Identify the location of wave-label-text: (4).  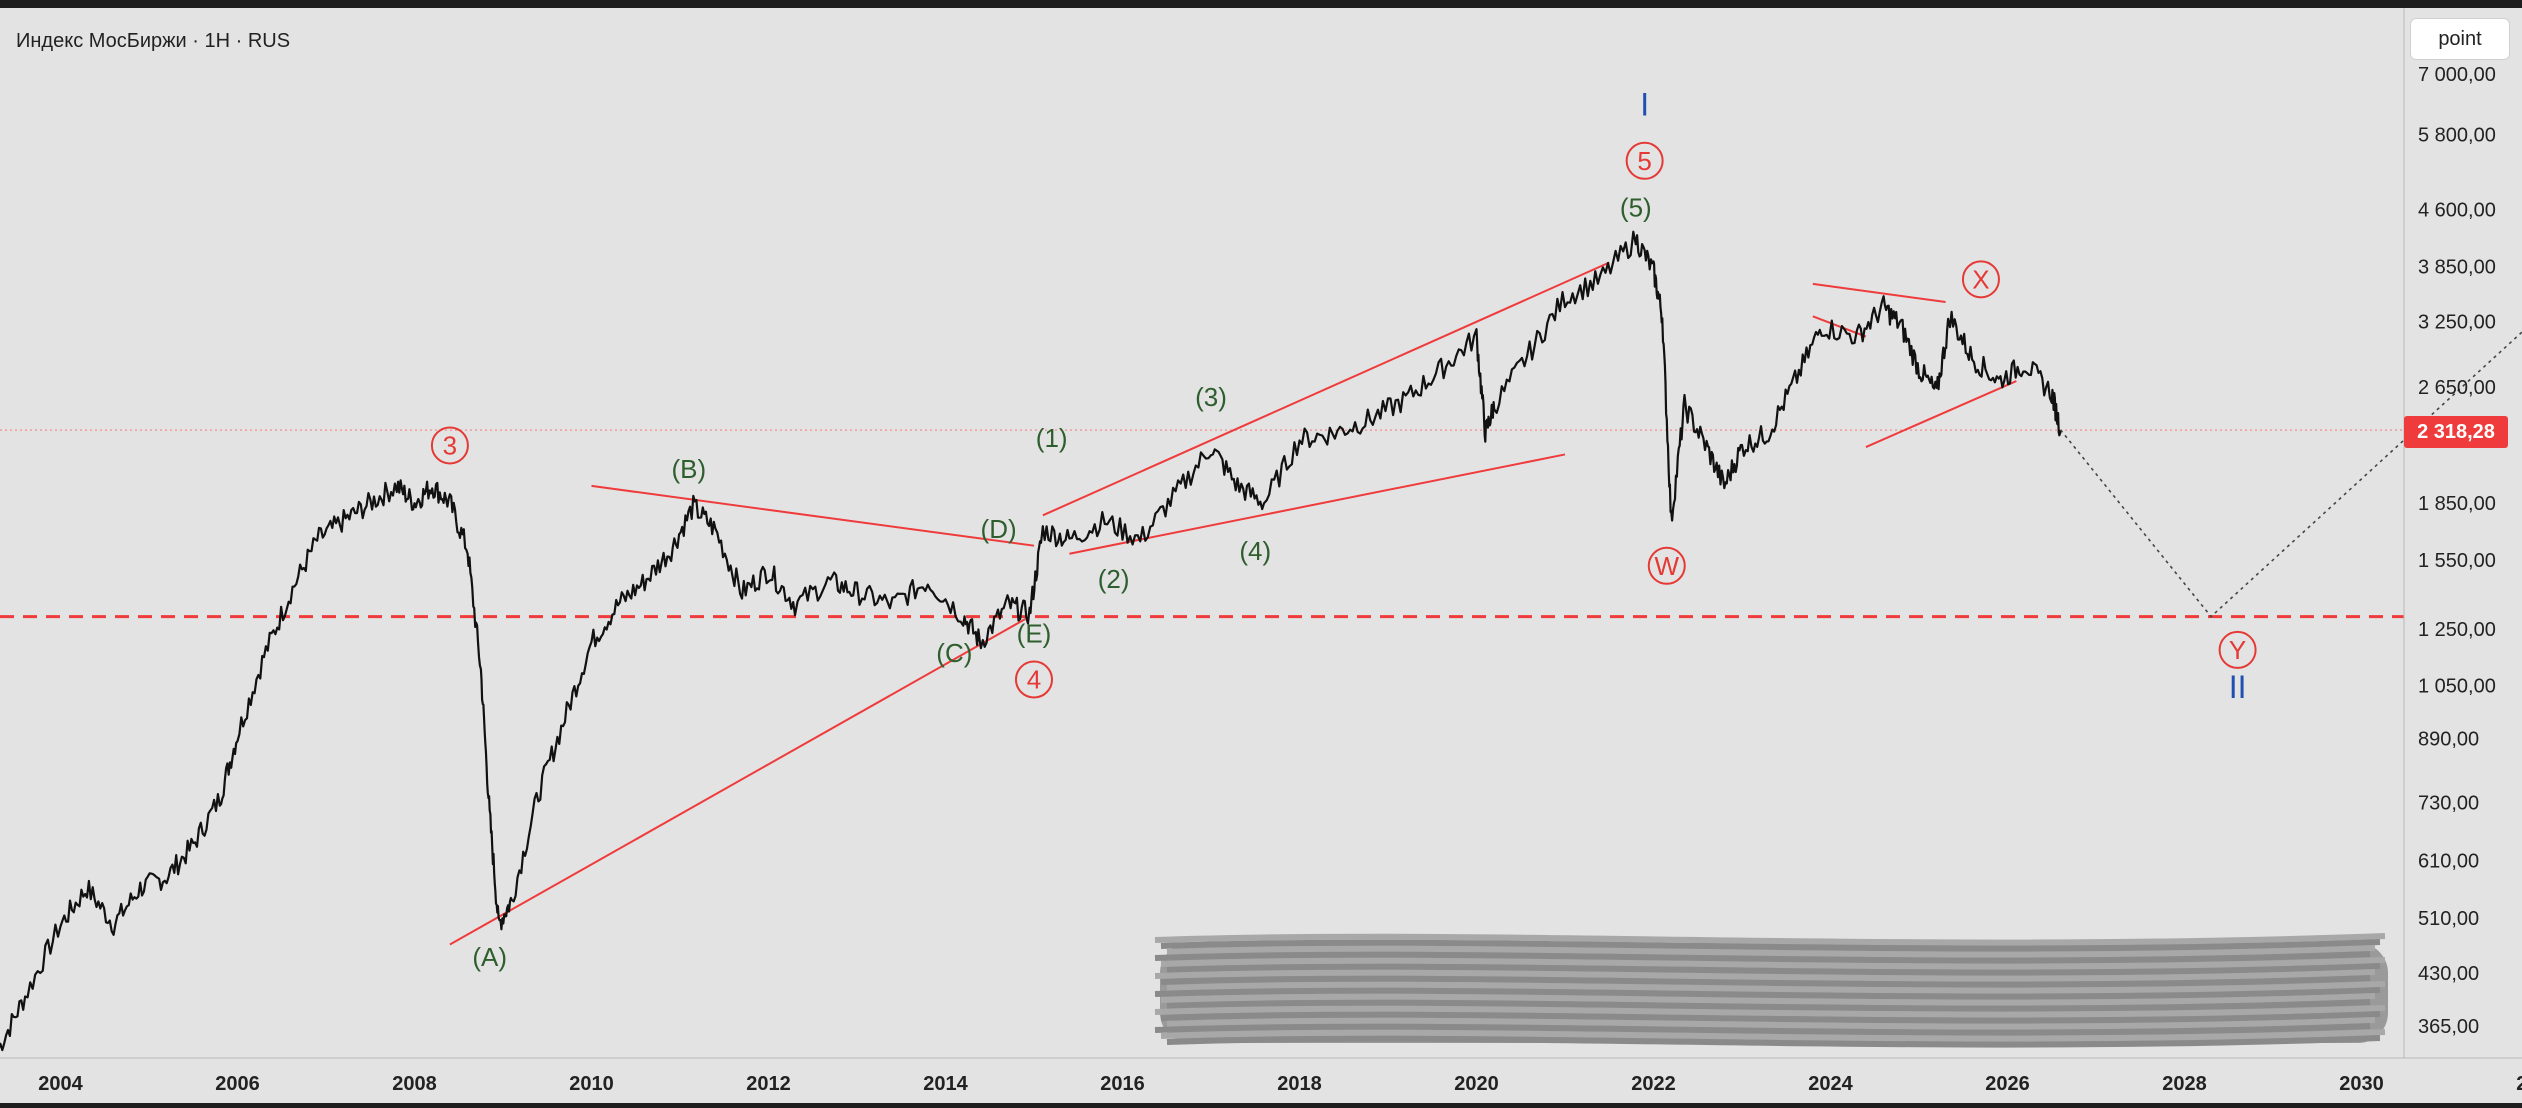
(1255, 551).